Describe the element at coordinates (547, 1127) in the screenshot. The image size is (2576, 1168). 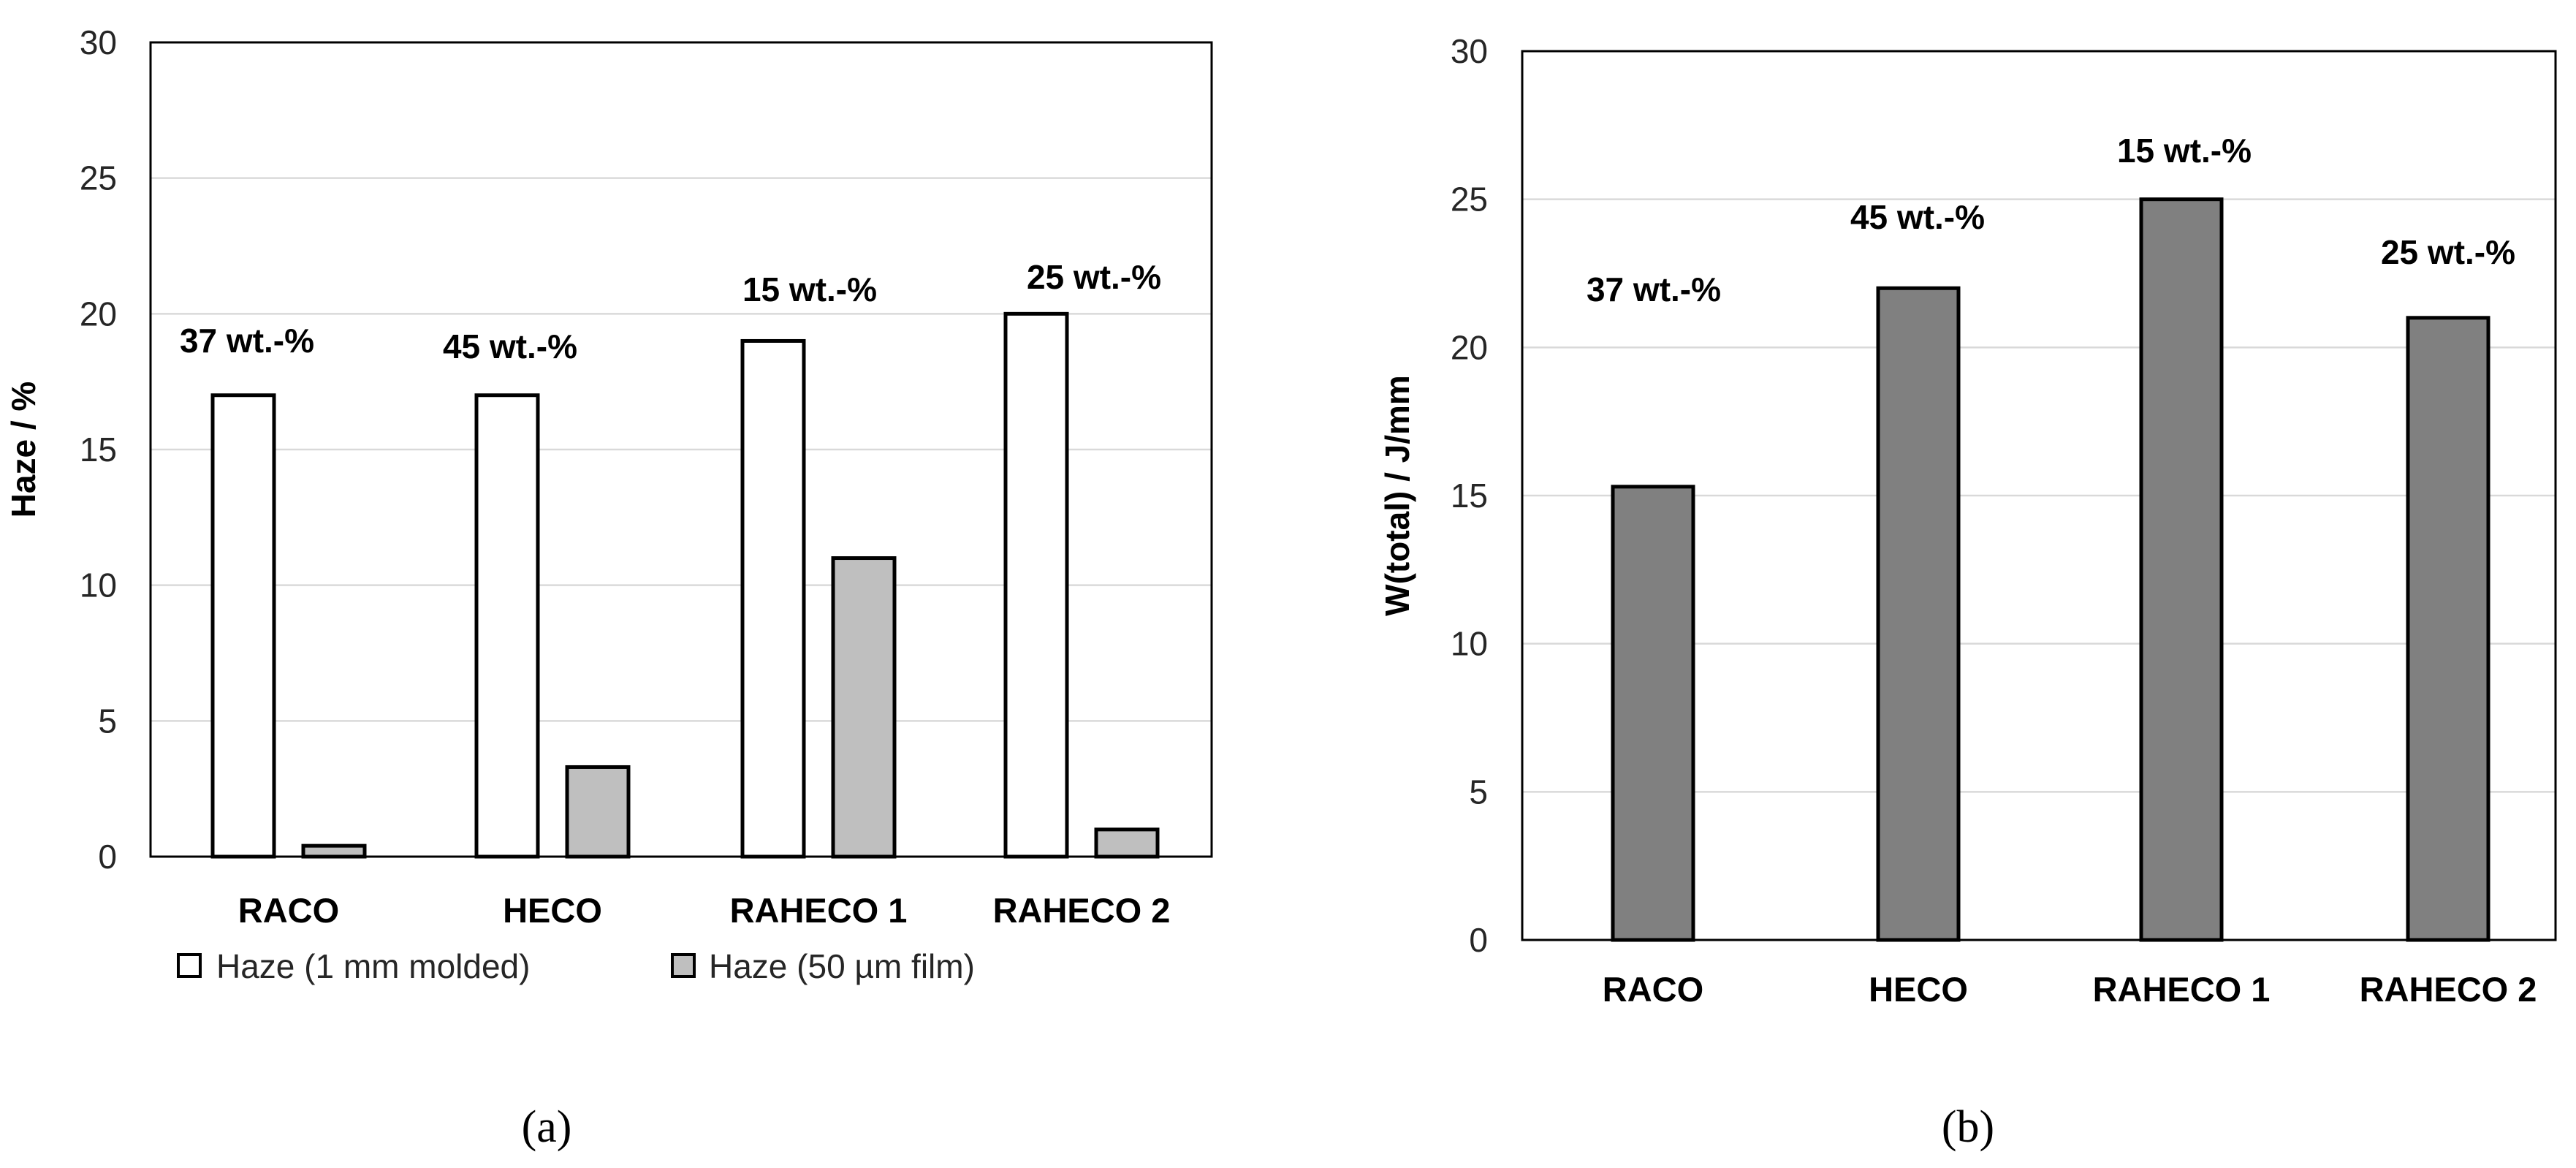
I see `panel-label: (a)` at that location.